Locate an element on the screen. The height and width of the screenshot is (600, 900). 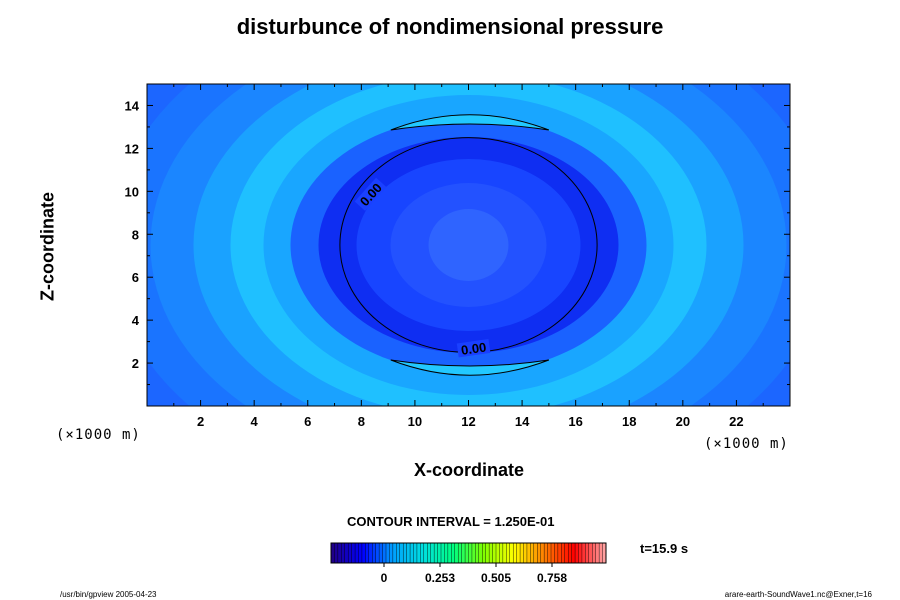
colorbar-frame is located at coordinates (468, 553).